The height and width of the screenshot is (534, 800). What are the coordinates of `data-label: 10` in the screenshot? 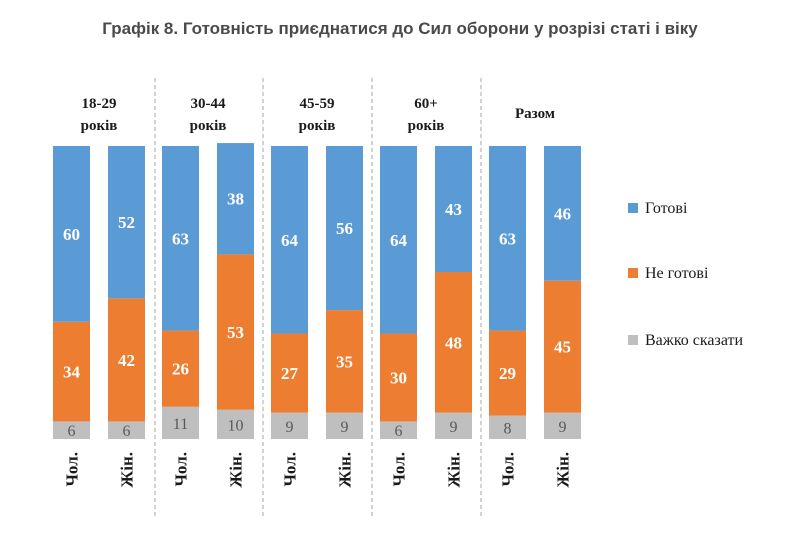 It's located at (236, 425).